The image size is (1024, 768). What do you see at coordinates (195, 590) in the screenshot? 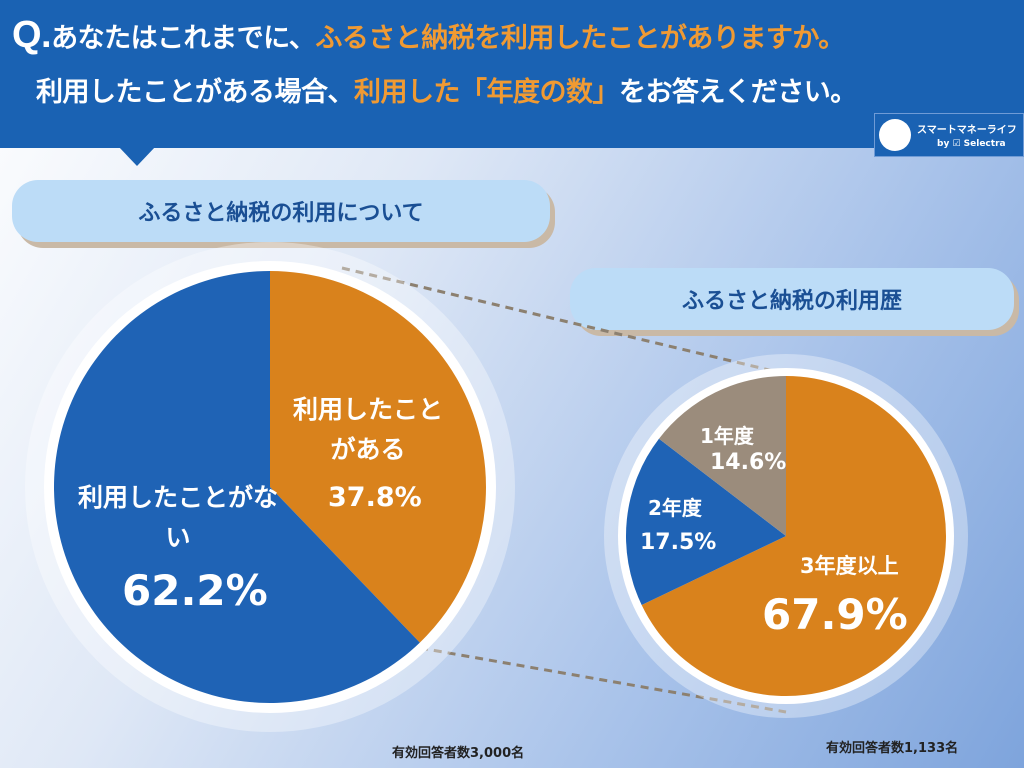
I see `slice-value-not-used: 62.2%` at bounding box center [195, 590].